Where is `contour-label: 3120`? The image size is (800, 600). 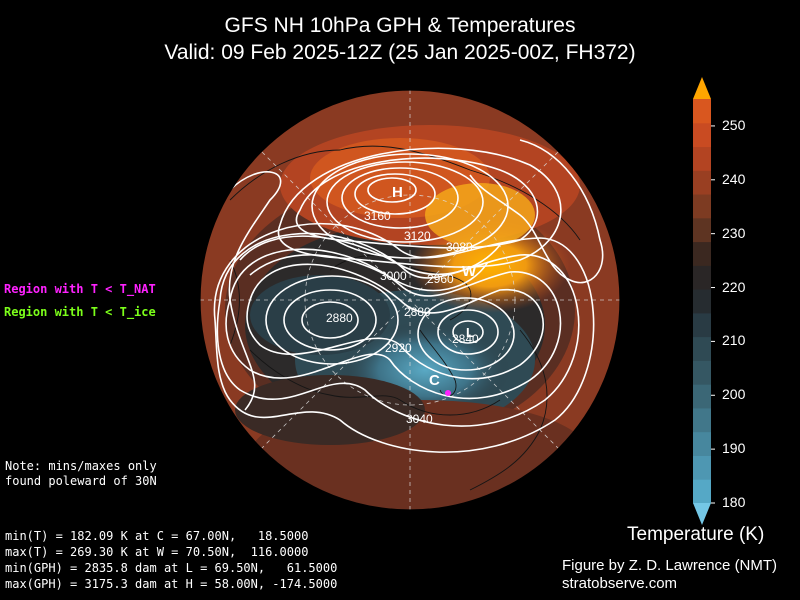
contour-label: 3120 is located at coordinates (417, 236).